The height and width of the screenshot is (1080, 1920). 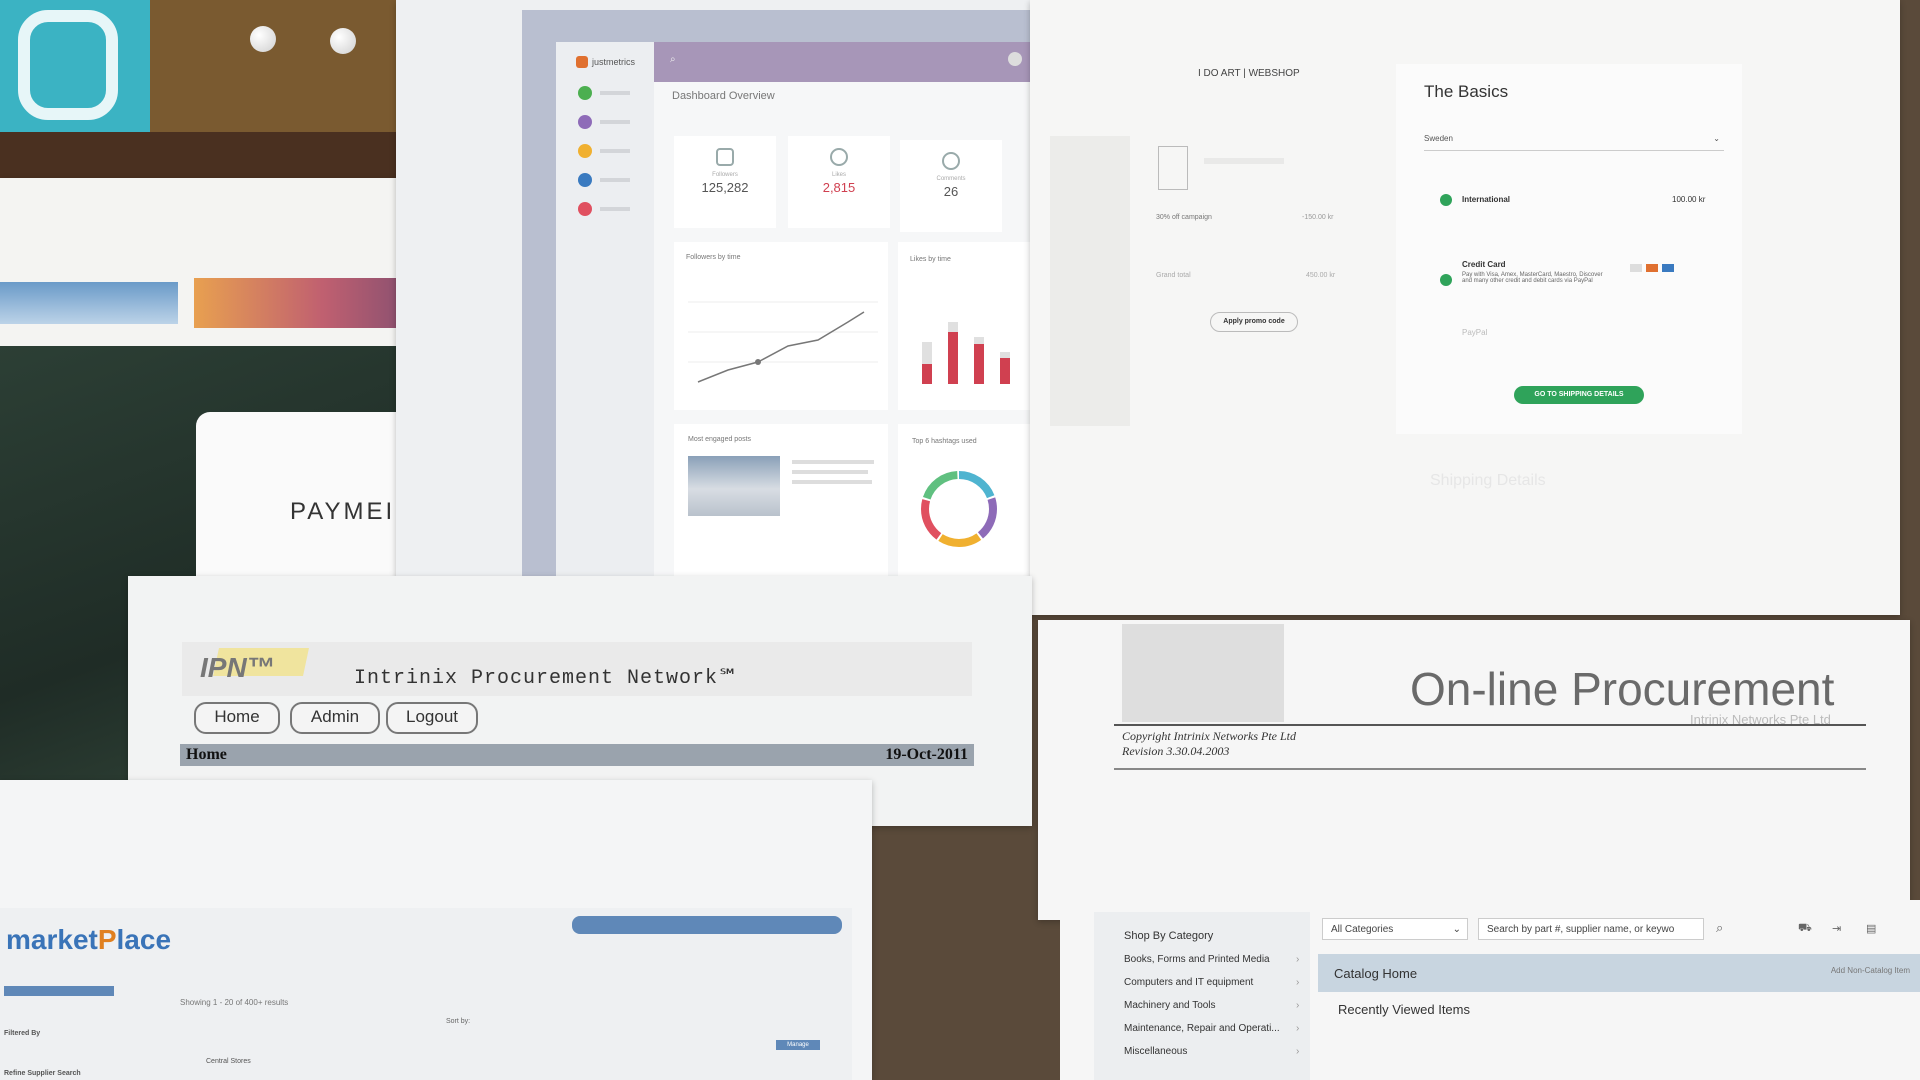 I want to click on paypal-option: PayPal, so click(x=1475, y=332).